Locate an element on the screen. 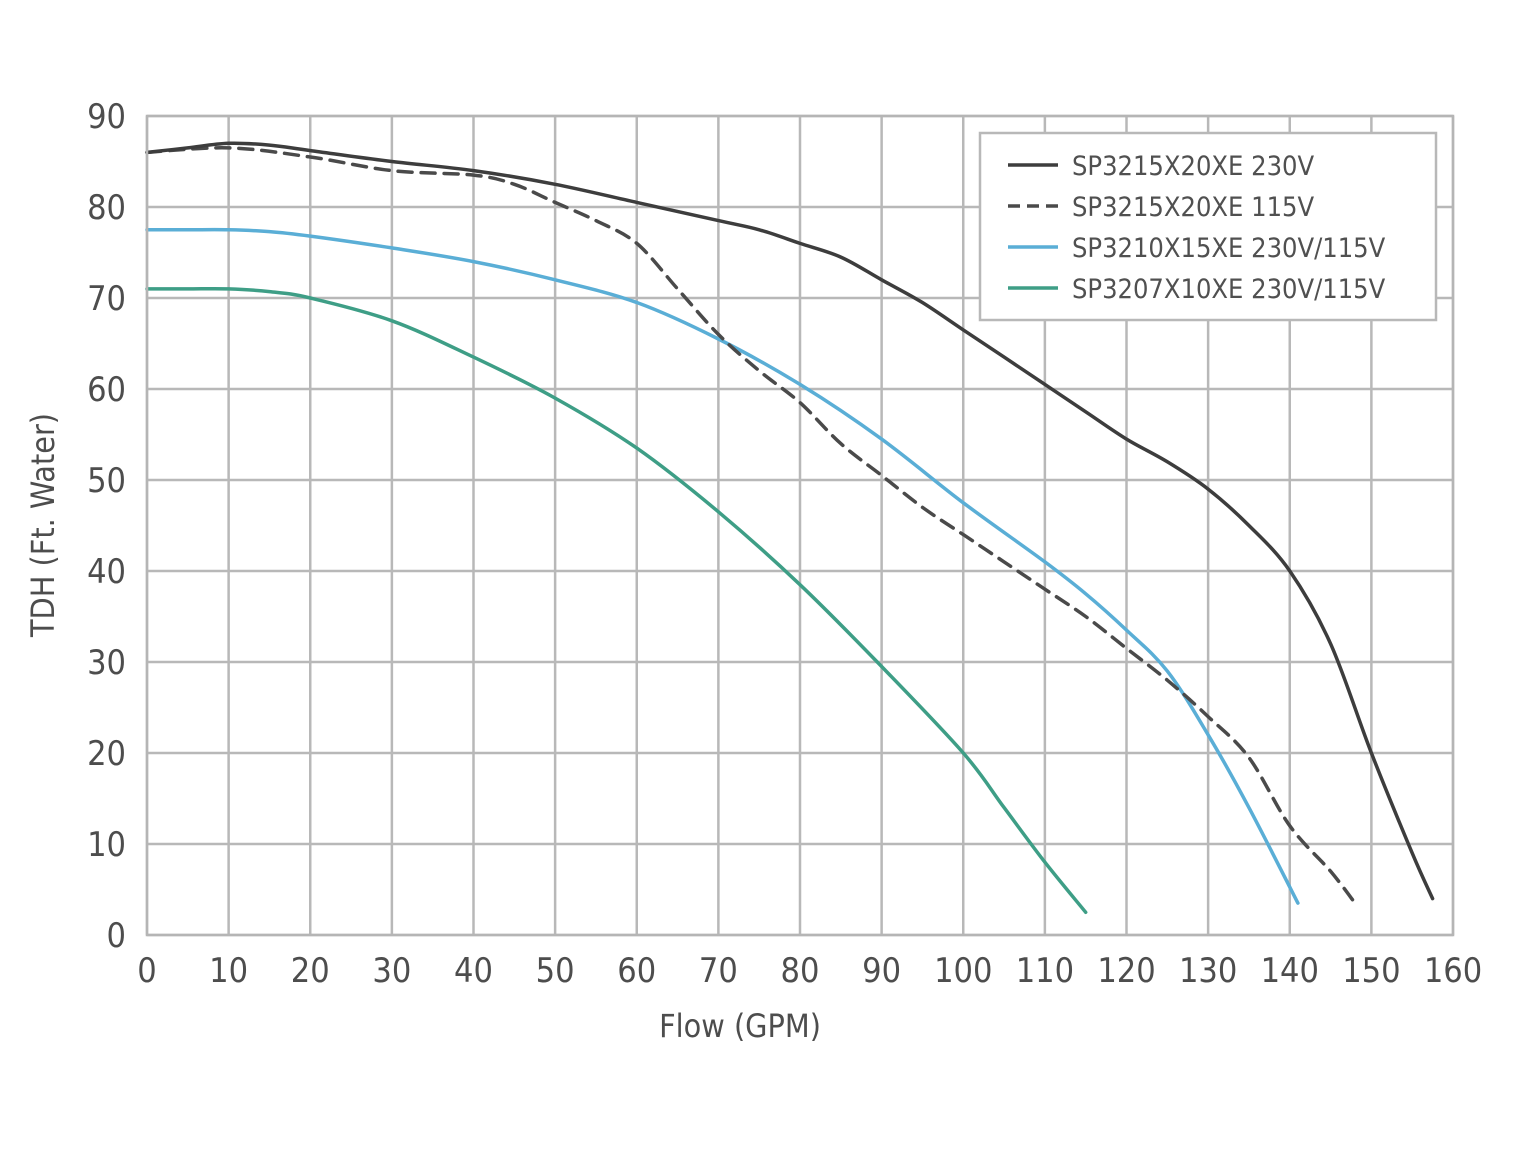  x-tick-label: 90 is located at coordinates (881, 971).